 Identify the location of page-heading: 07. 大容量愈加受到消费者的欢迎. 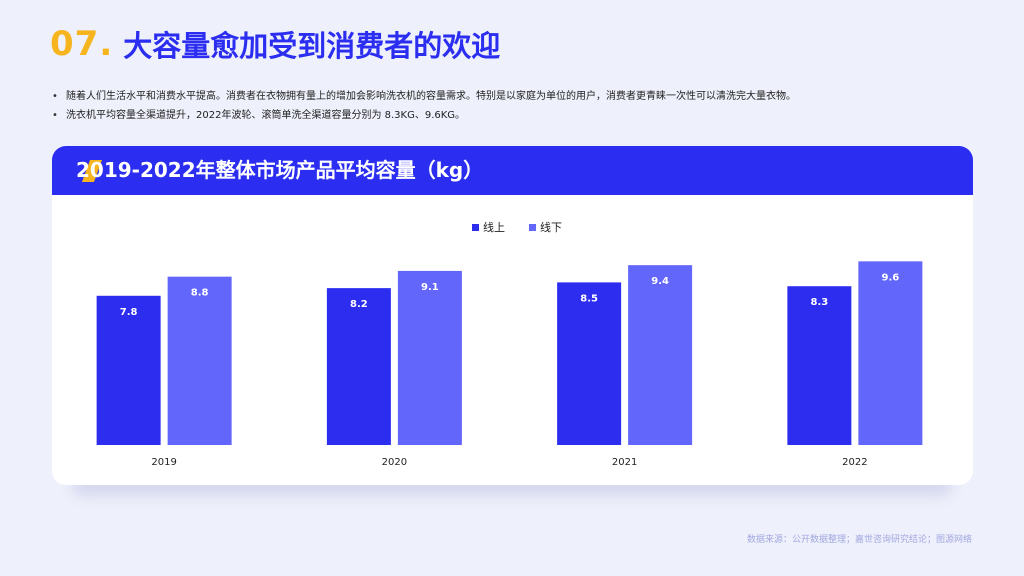
(275, 44).